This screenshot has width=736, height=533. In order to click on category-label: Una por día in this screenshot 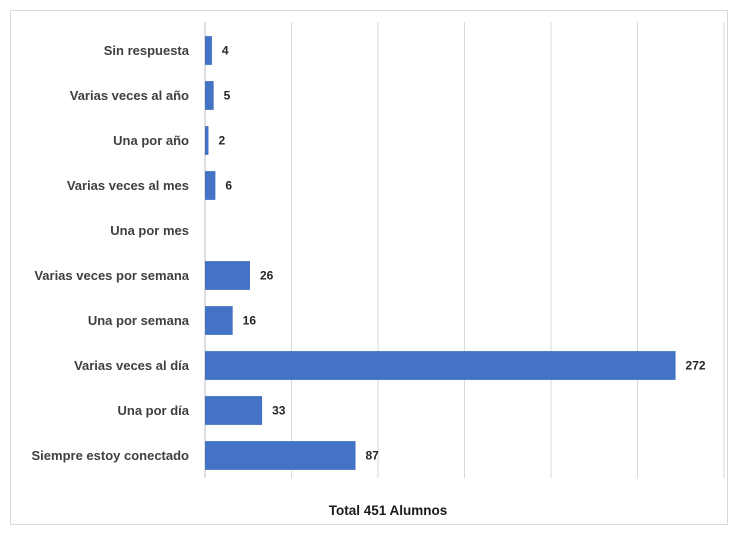, I will do `click(153, 410)`.